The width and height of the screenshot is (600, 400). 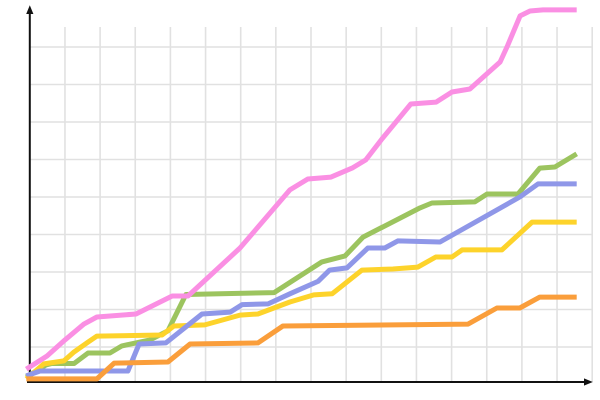 What do you see at coordinates (30, 9) in the screenshot?
I see `y-axis-arrowhead-icon` at bounding box center [30, 9].